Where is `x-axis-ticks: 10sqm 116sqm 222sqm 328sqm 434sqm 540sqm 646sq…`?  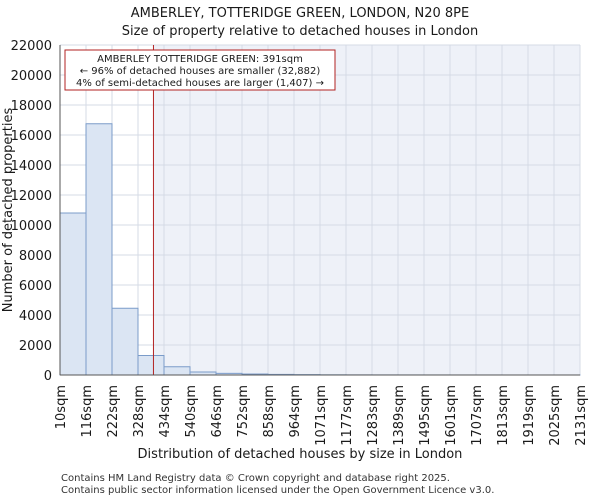
x-axis-ticks: 10sqm 116sqm 222sqm 328sqm 434sqm 540sqm 646sq… is located at coordinates (321, 415).